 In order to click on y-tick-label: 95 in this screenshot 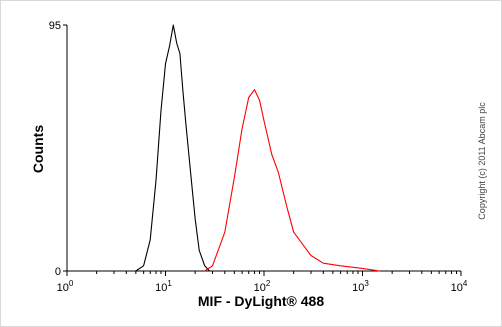, I will do `click(55, 26)`.